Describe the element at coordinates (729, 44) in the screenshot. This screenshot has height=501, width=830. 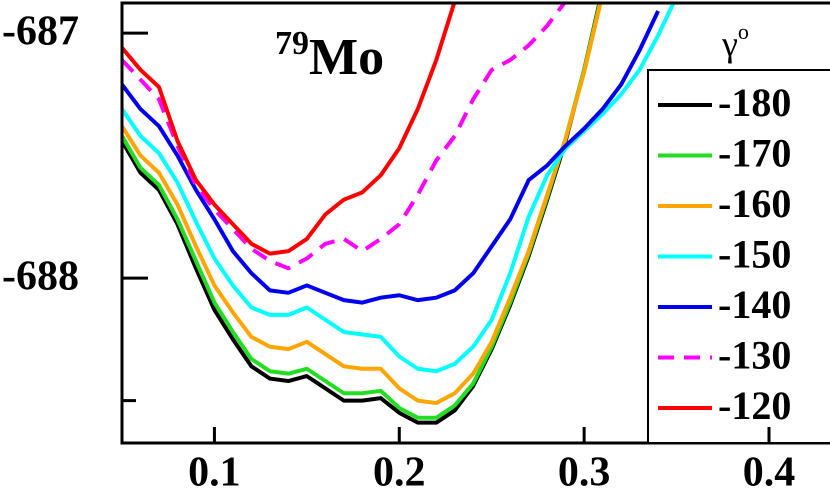
I see `legend-title-symbol: γ` at that location.